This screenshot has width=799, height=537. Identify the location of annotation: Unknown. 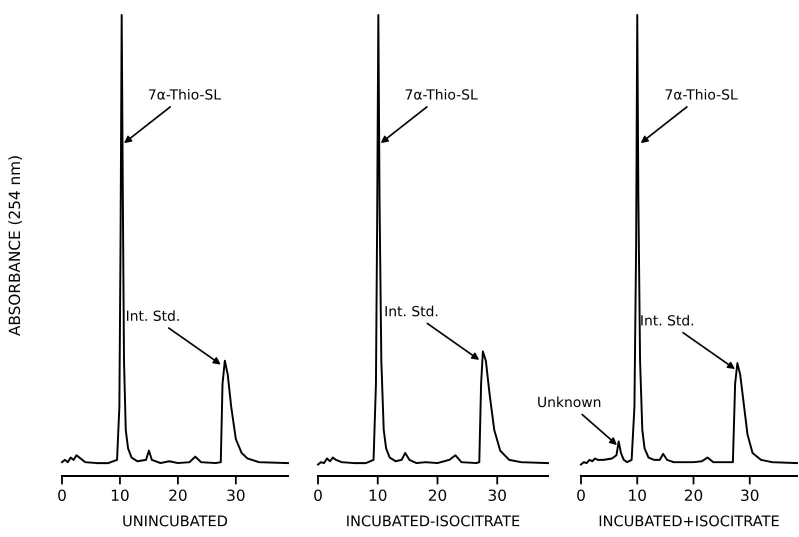
(569, 402).